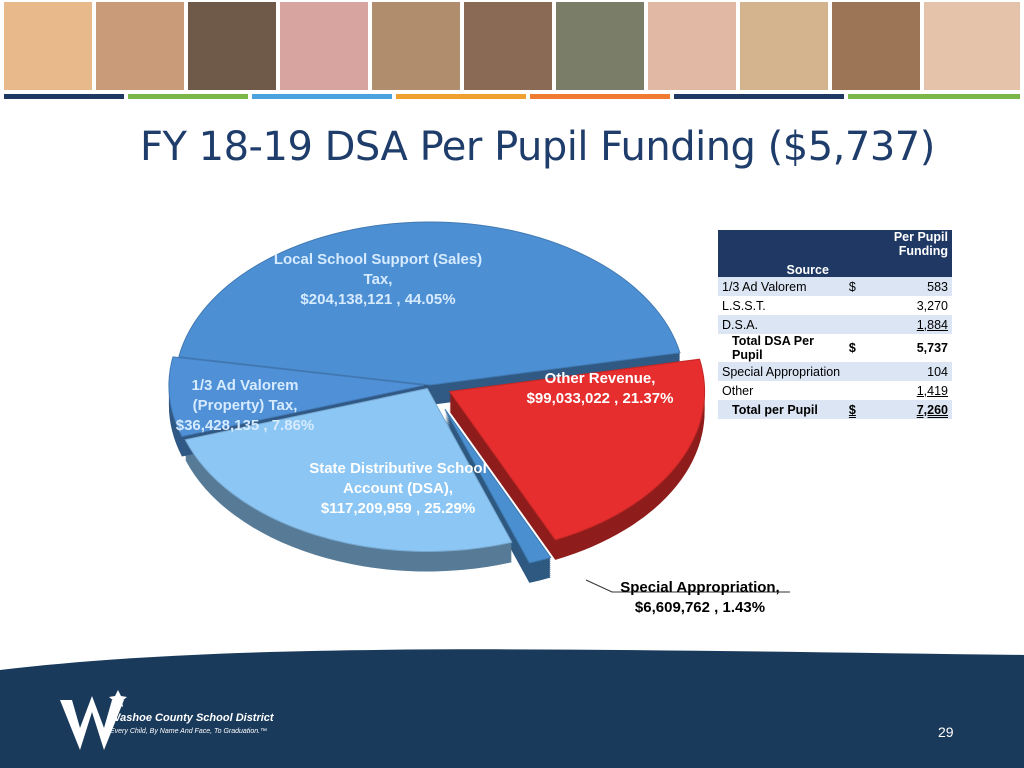  Describe the element at coordinates (350, 299) in the screenshot. I see `amount-label: $204,138,121 ,` at that location.